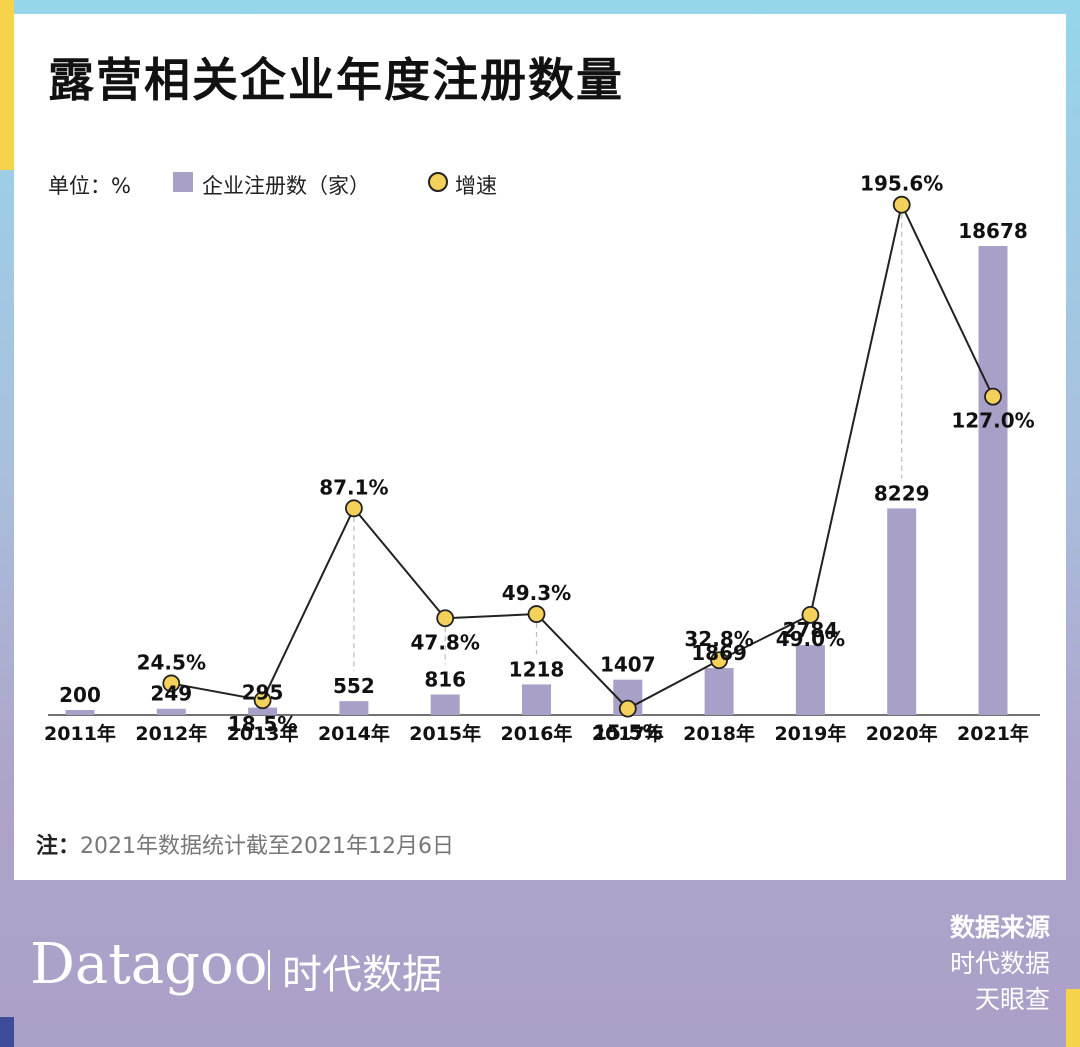  Describe the element at coordinates (183, 182) in the screenshot. I see `legend-bar-swatch` at that location.